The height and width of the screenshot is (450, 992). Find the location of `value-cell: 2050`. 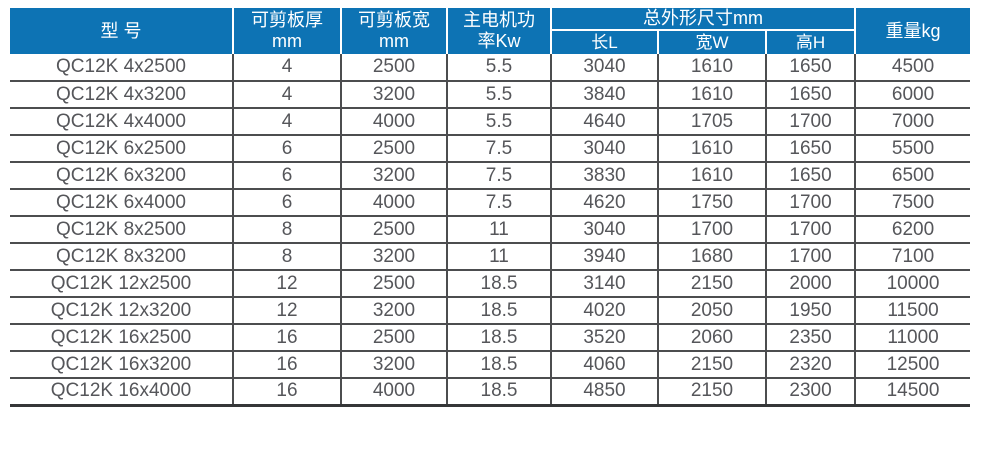

value-cell: 2050 is located at coordinates (711, 311).